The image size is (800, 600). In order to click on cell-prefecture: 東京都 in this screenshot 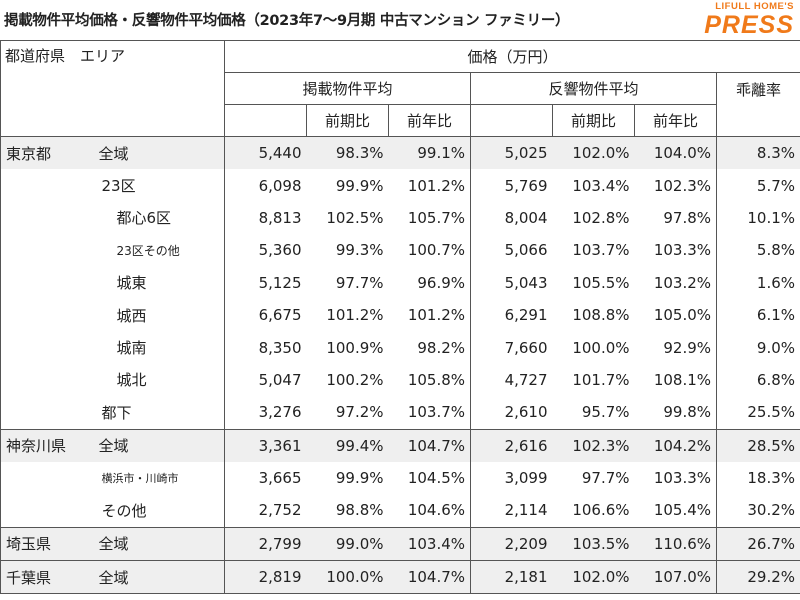, I will do `click(45, 153)`.